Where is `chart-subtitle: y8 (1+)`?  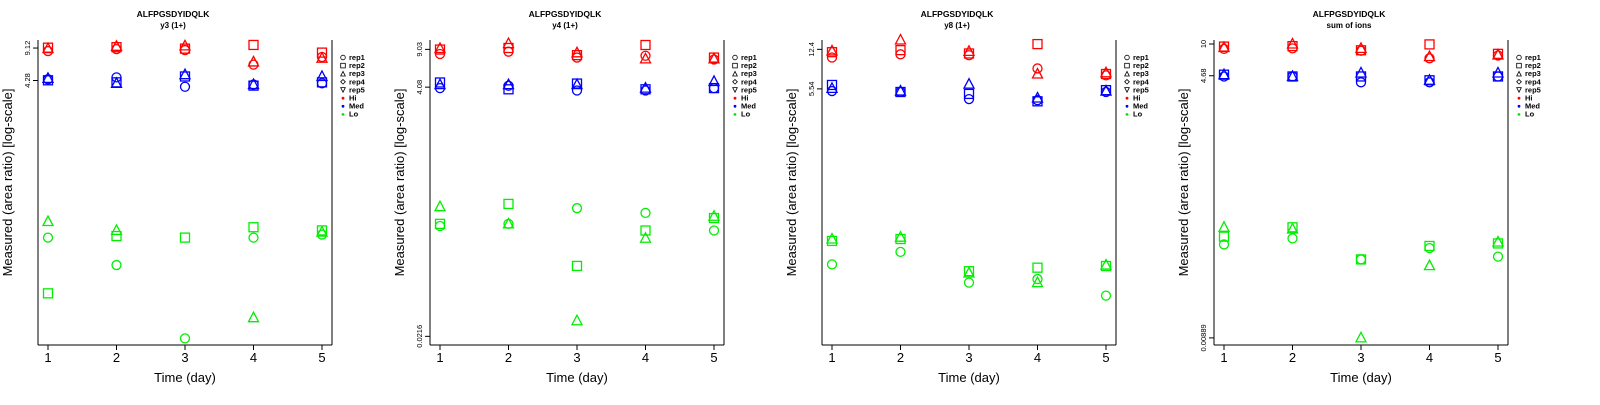
chart-subtitle: y8 (1+) is located at coordinates (957, 25).